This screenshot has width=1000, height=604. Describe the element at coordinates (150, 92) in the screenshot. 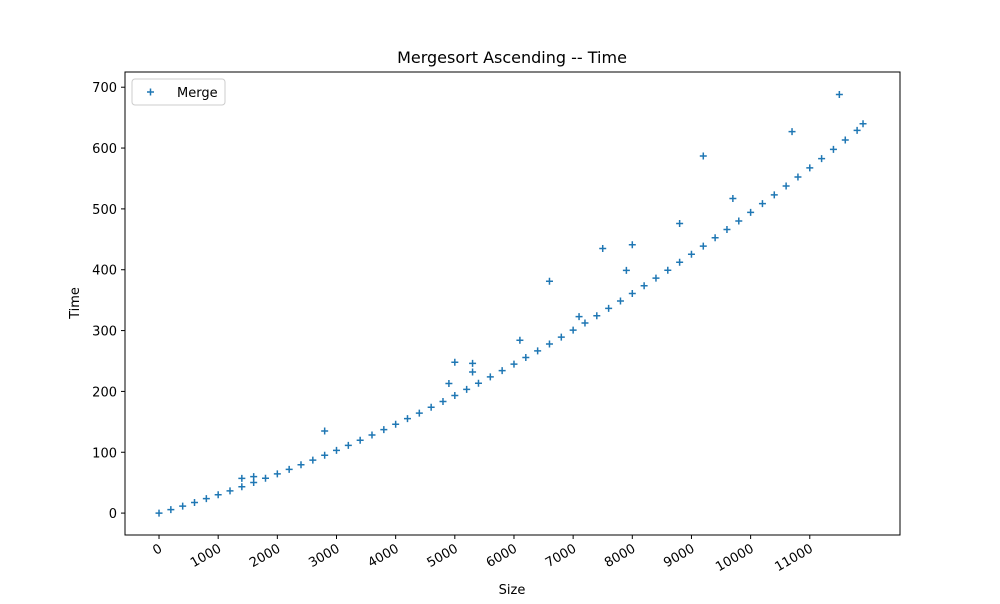

I see `legend-marker` at that location.